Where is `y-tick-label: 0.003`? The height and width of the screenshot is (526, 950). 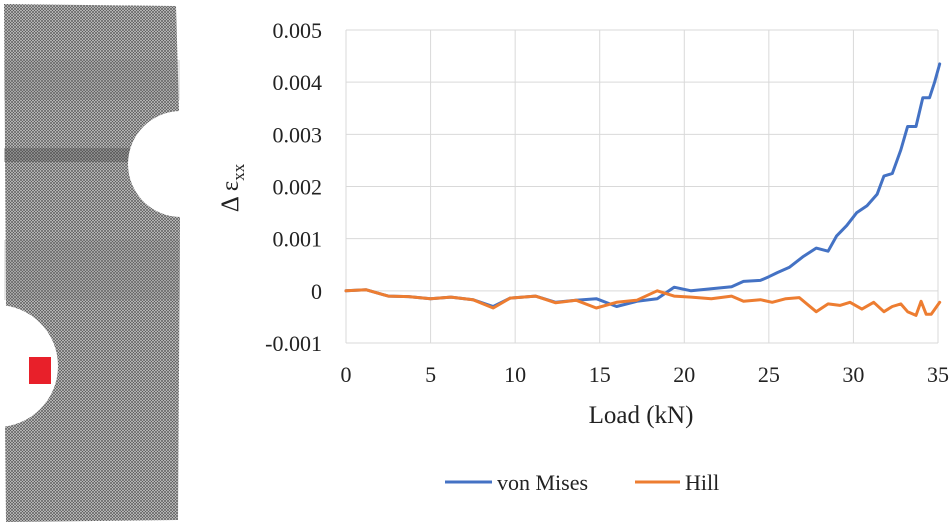
y-tick-label: 0.003 is located at coordinates (298, 134).